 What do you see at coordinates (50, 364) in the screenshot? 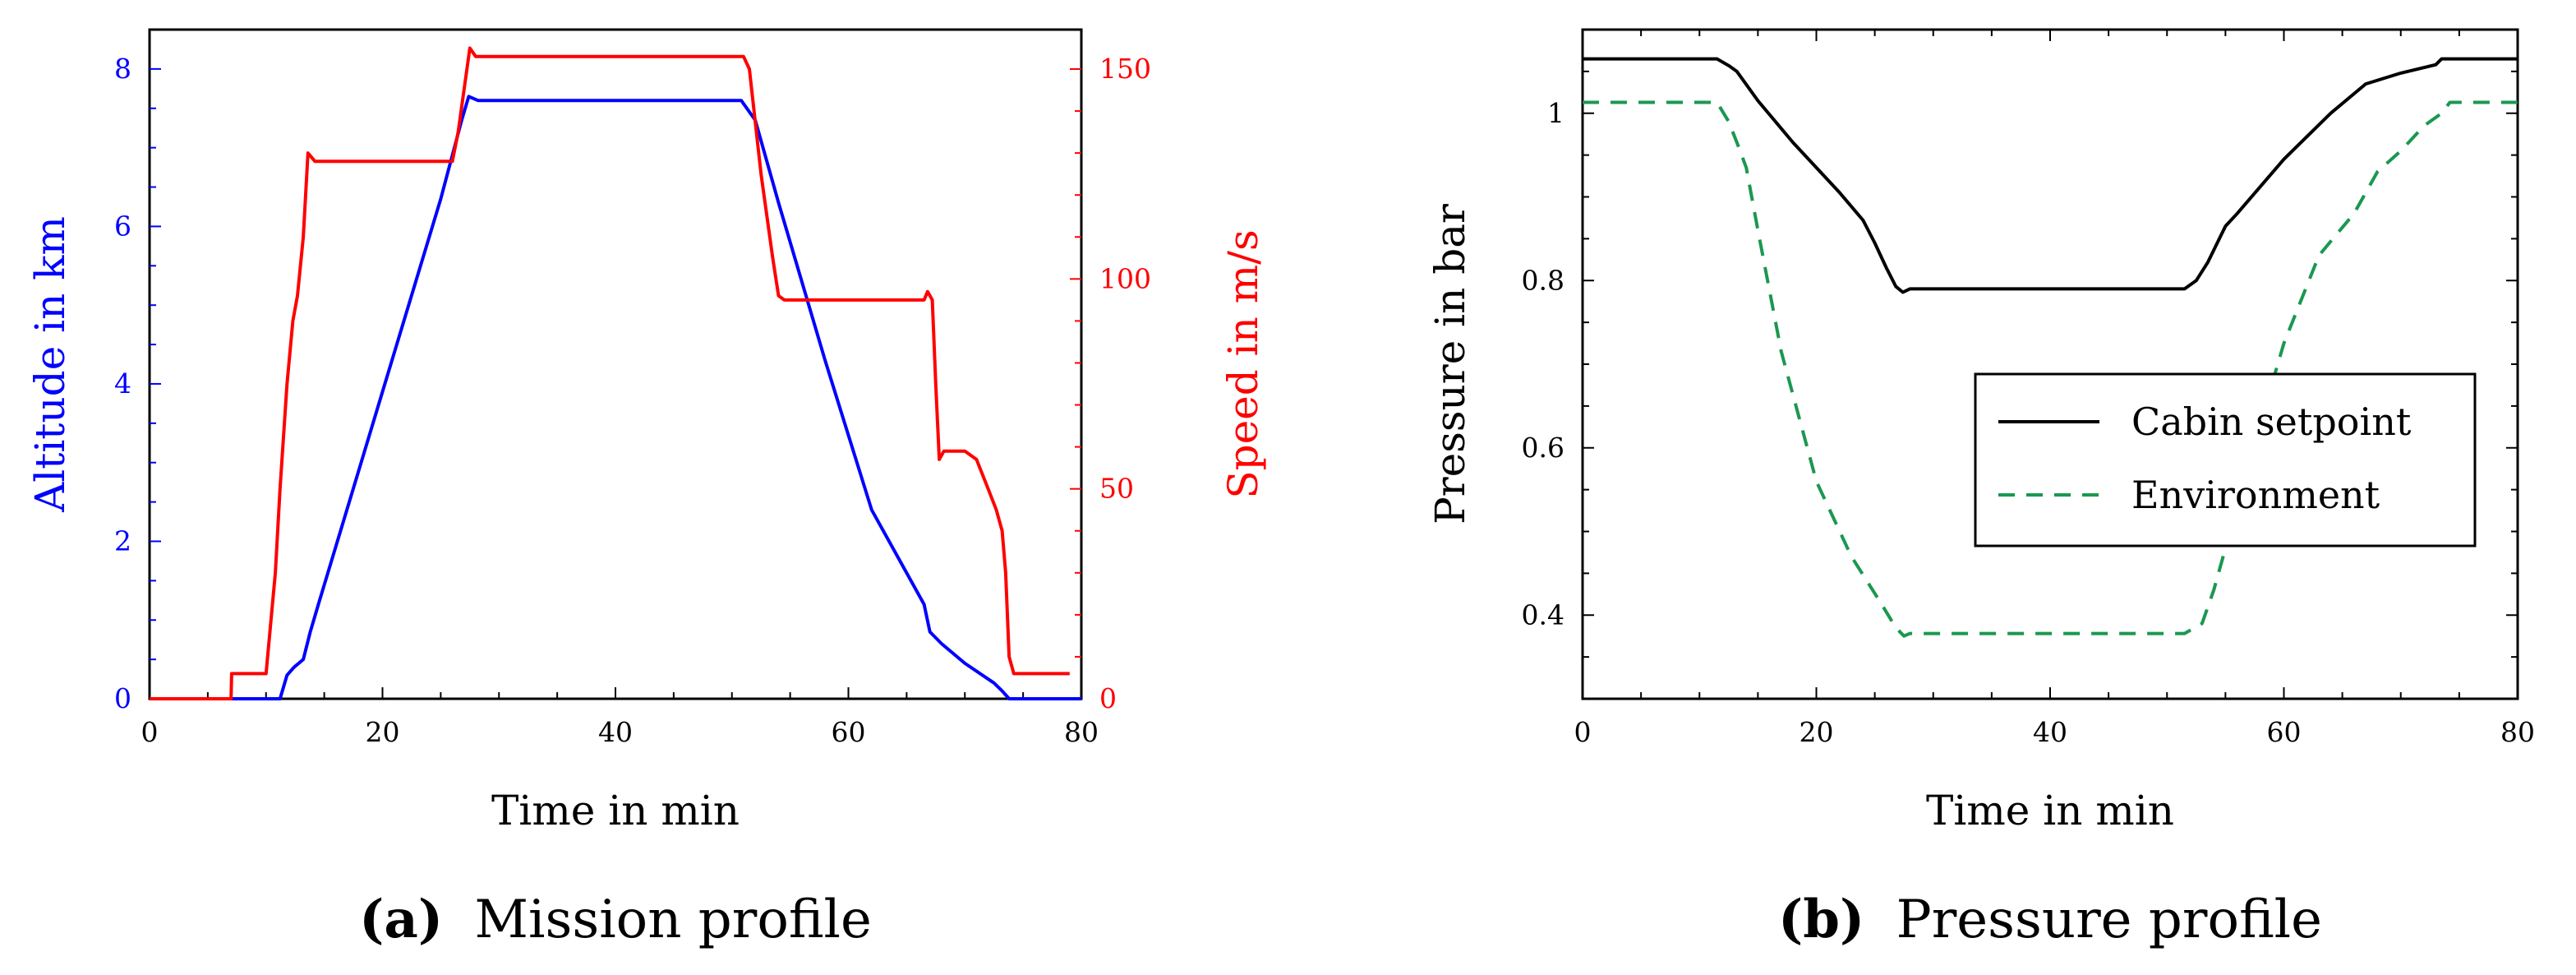
I see `y-axis-label-left-a: Altitude in km` at bounding box center [50, 364].